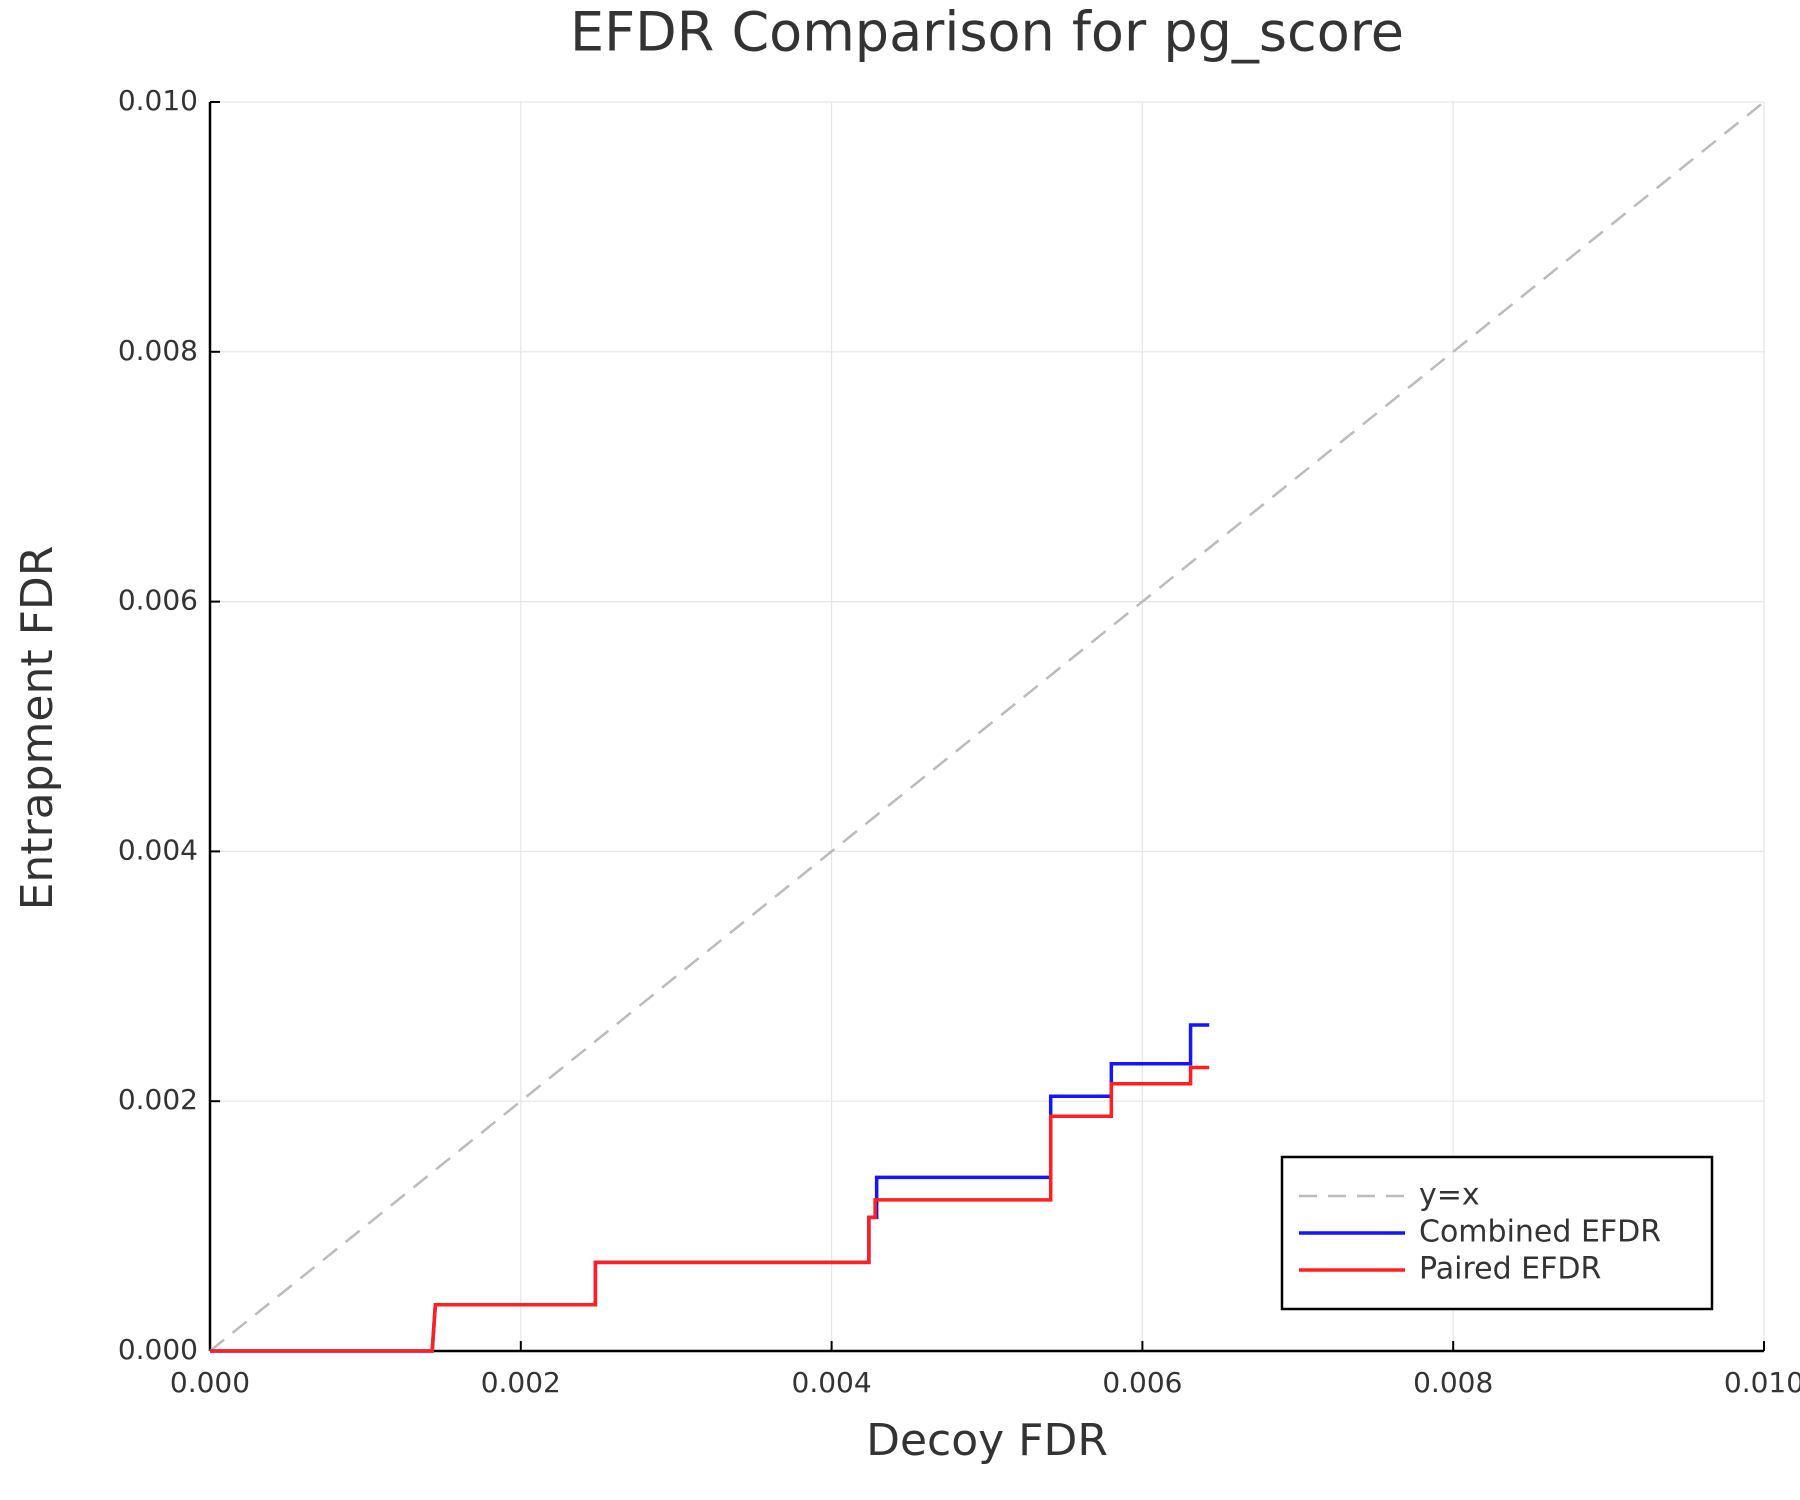  I want to click on x-tick-label: 0.008, so click(1453, 1382).